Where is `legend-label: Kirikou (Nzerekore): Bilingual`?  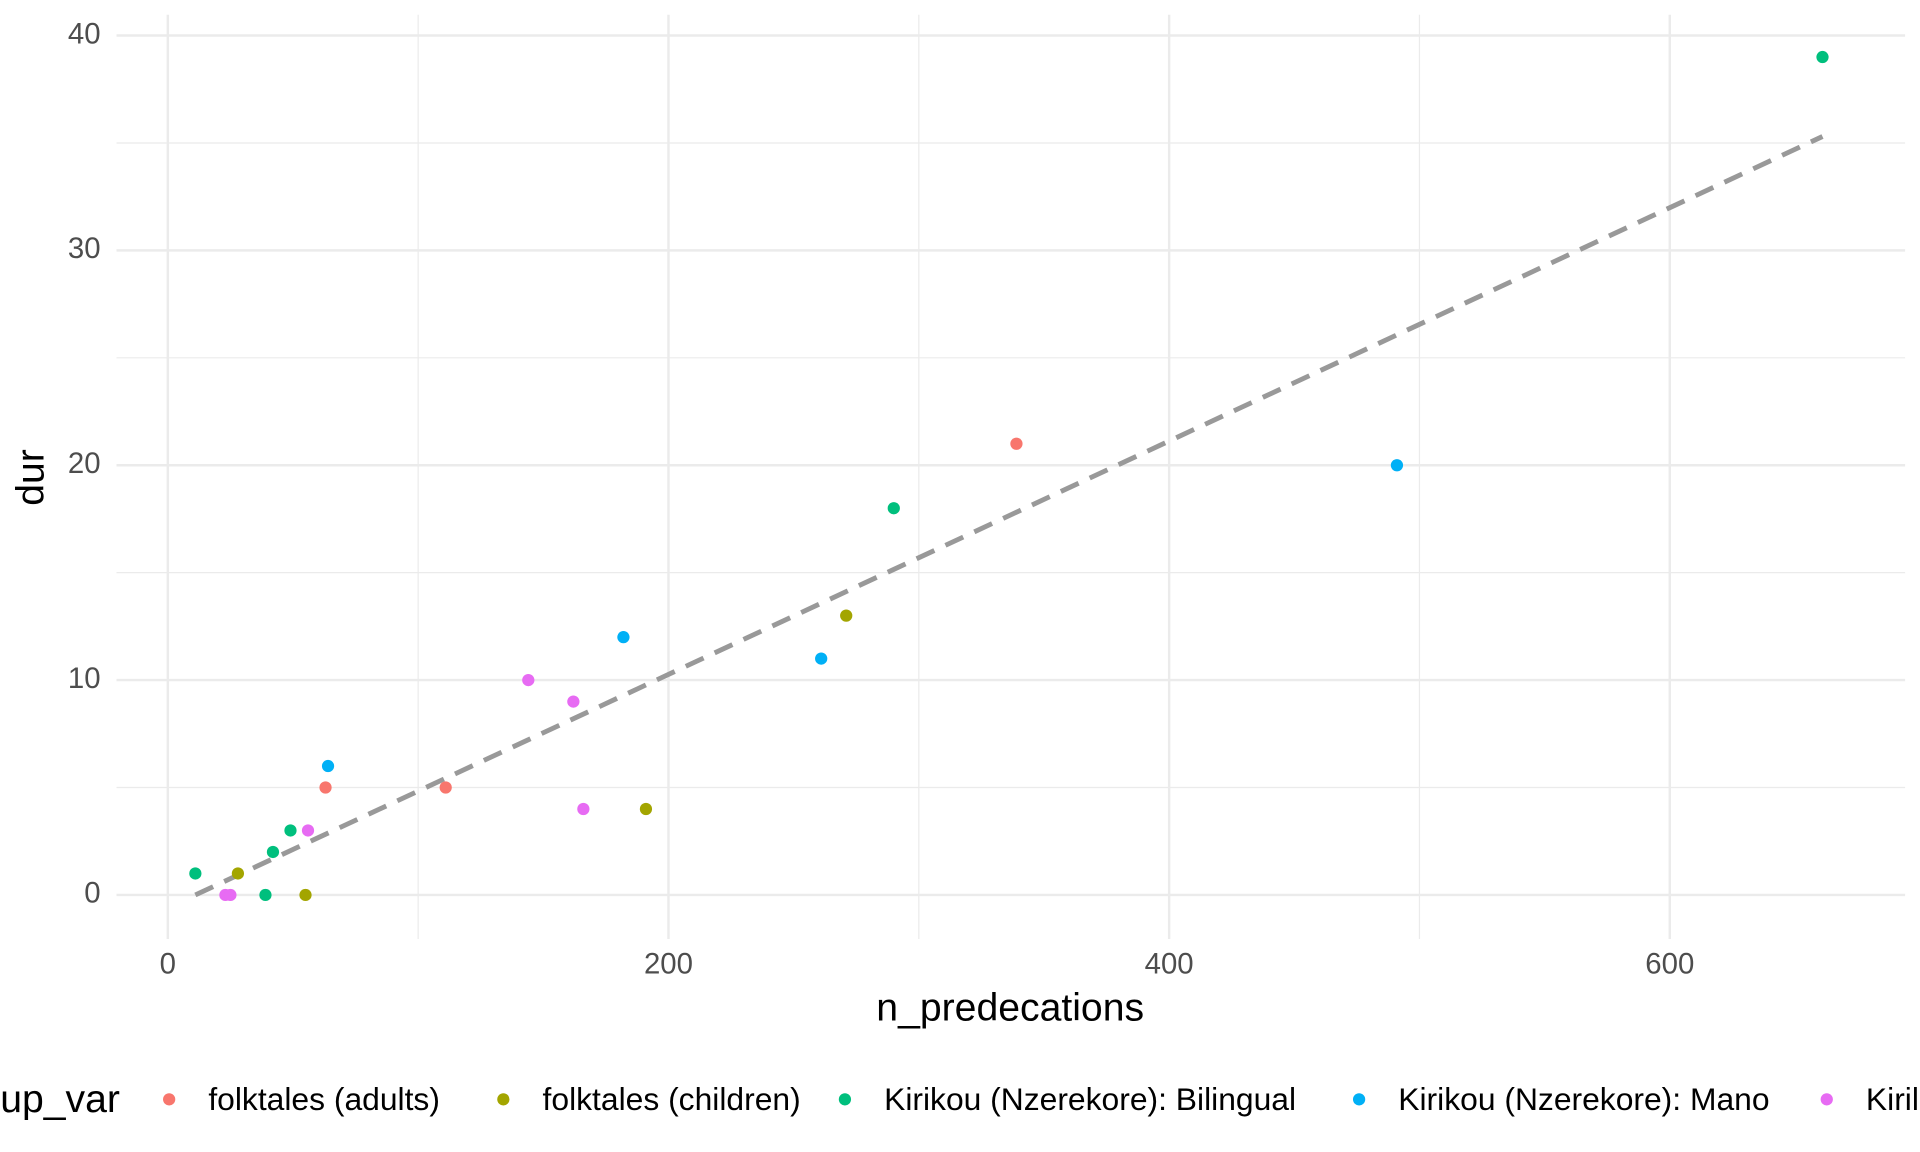
legend-label: Kirikou (Nzerekore): Bilingual is located at coordinates (1090, 1099).